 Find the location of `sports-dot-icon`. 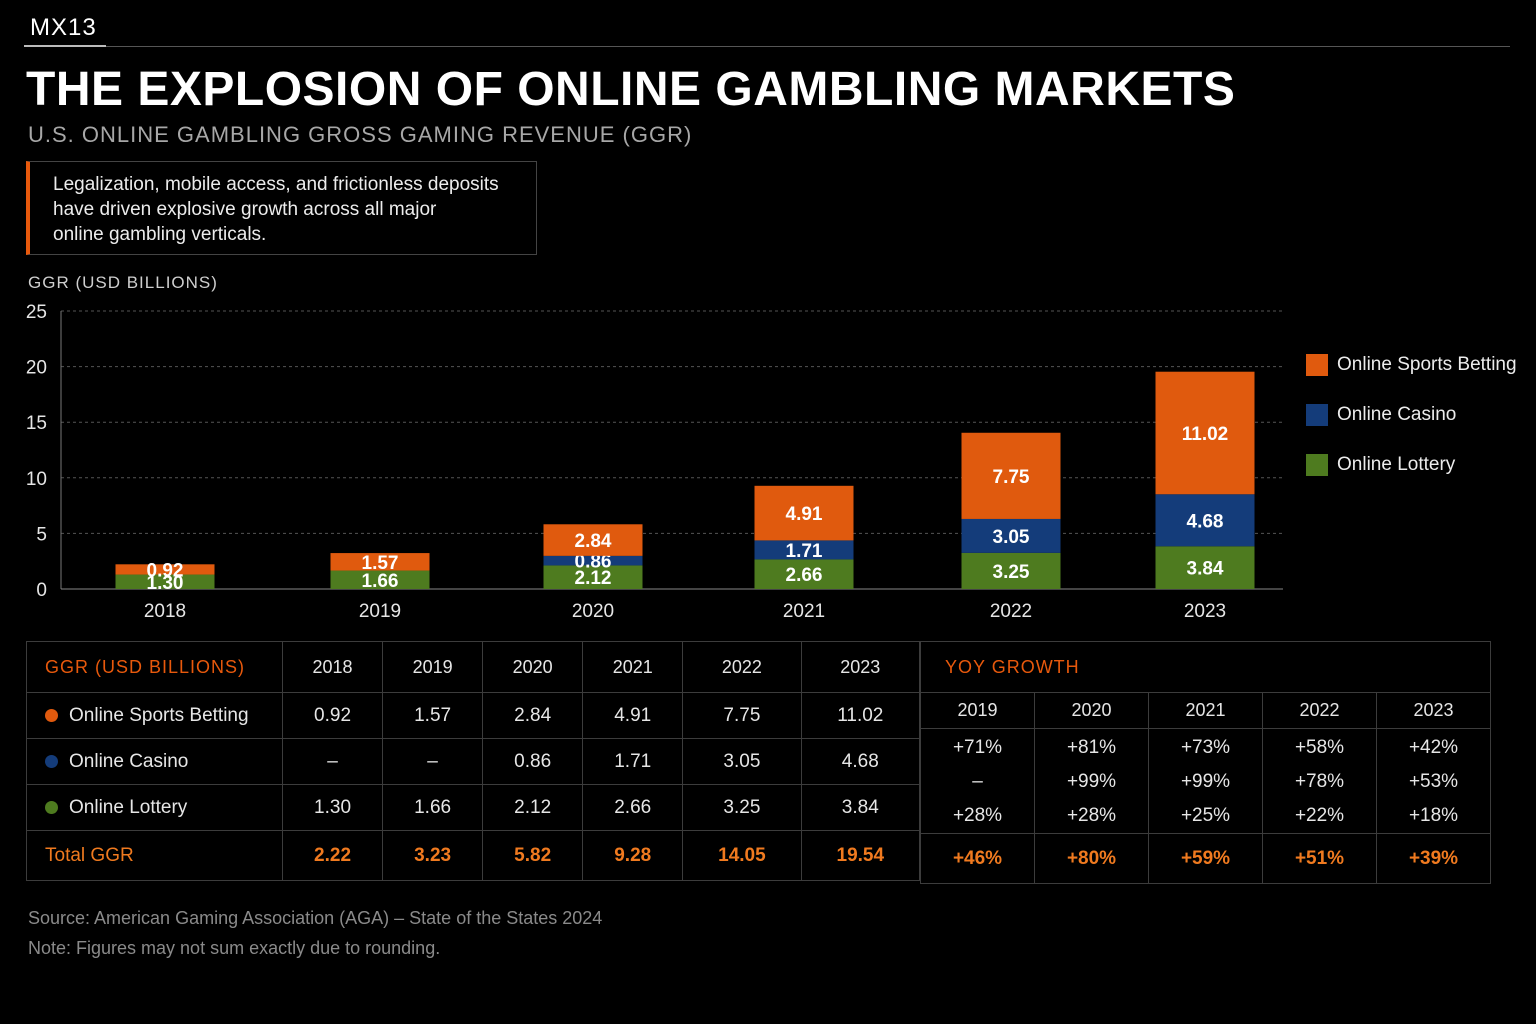

sports-dot-icon is located at coordinates (51, 715).